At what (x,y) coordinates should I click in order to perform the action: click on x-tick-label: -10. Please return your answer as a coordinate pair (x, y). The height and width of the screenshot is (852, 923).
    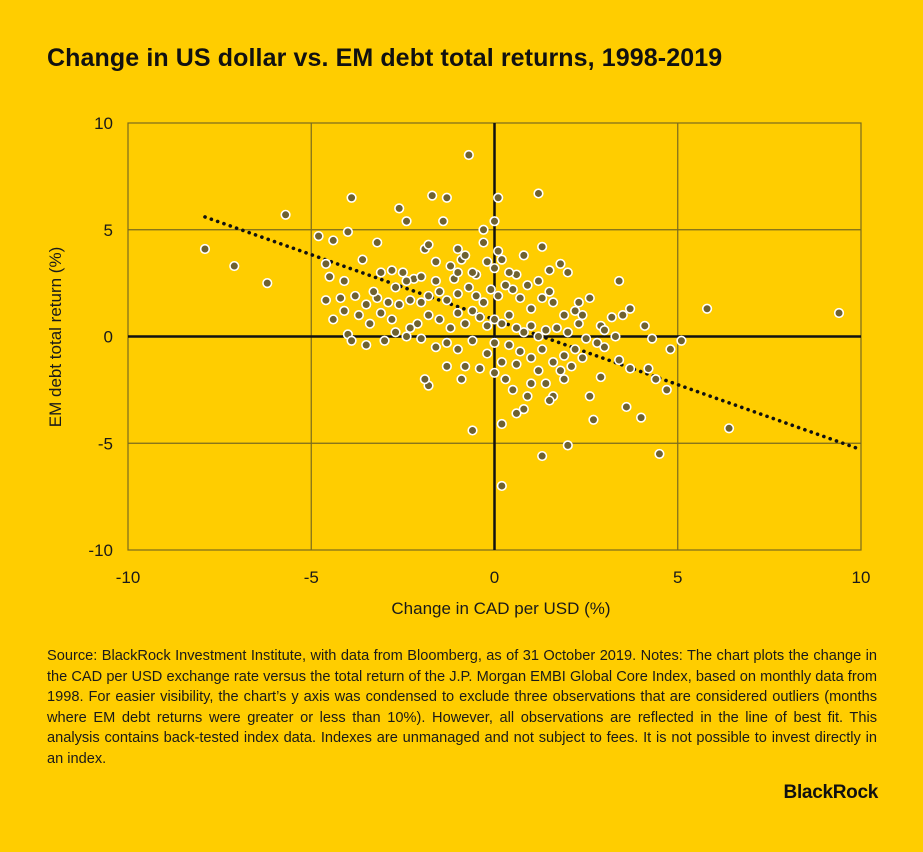
    Looking at the image, I should click on (128, 577).